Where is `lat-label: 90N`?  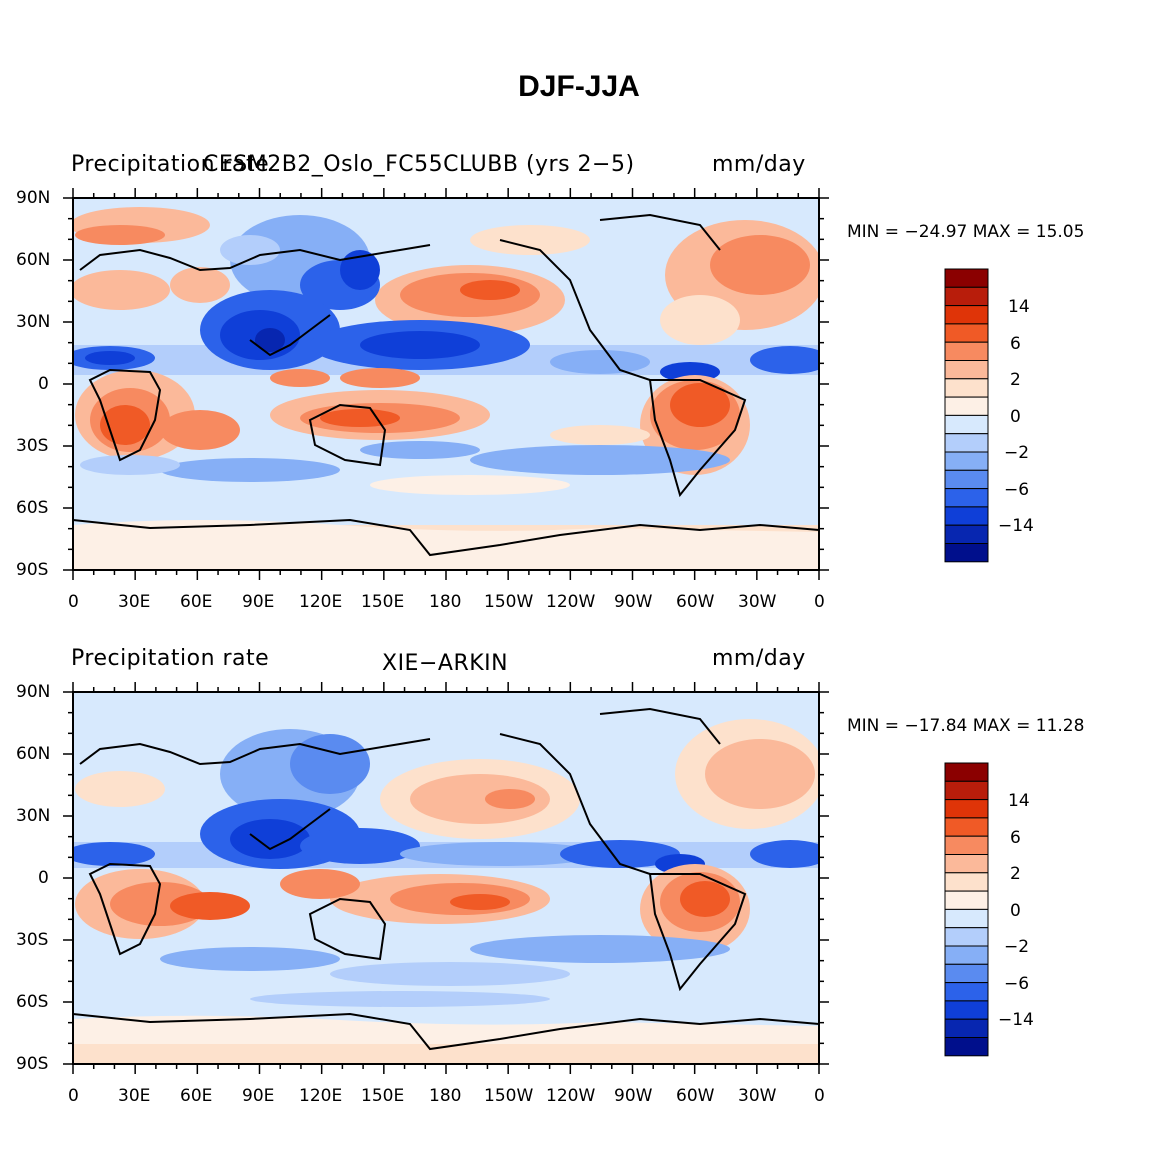 lat-label: 90N is located at coordinates (33, 692).